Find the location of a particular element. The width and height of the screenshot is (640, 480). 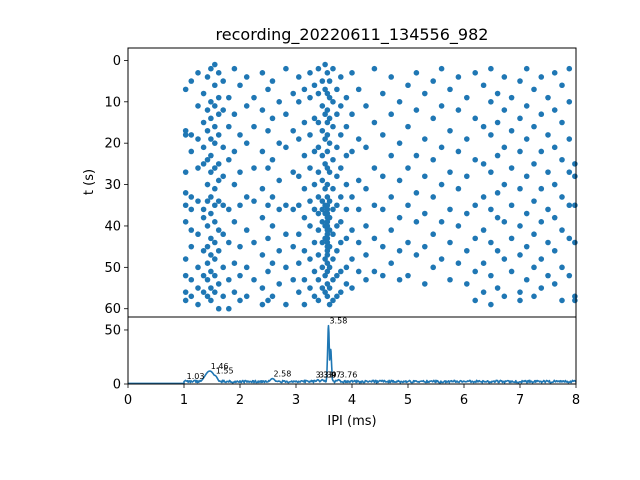

peak-annotation-label: 1.55 is located at coordinates (225, 370).